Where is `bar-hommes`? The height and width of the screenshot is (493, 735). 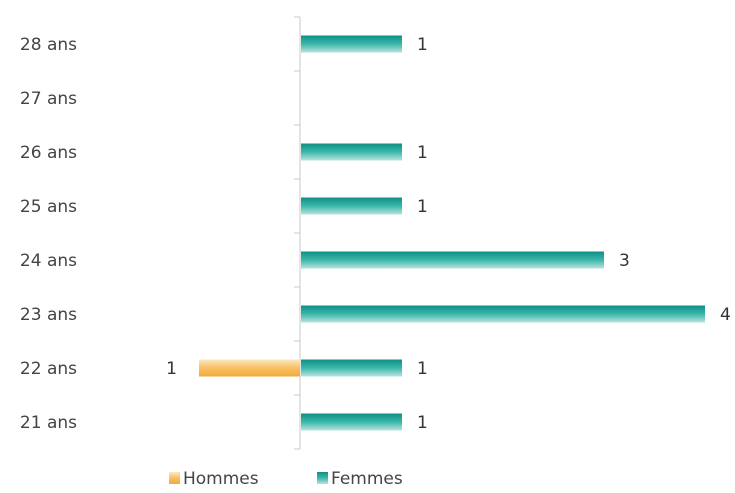 bar-hommes is located at coordinates (249, 368).